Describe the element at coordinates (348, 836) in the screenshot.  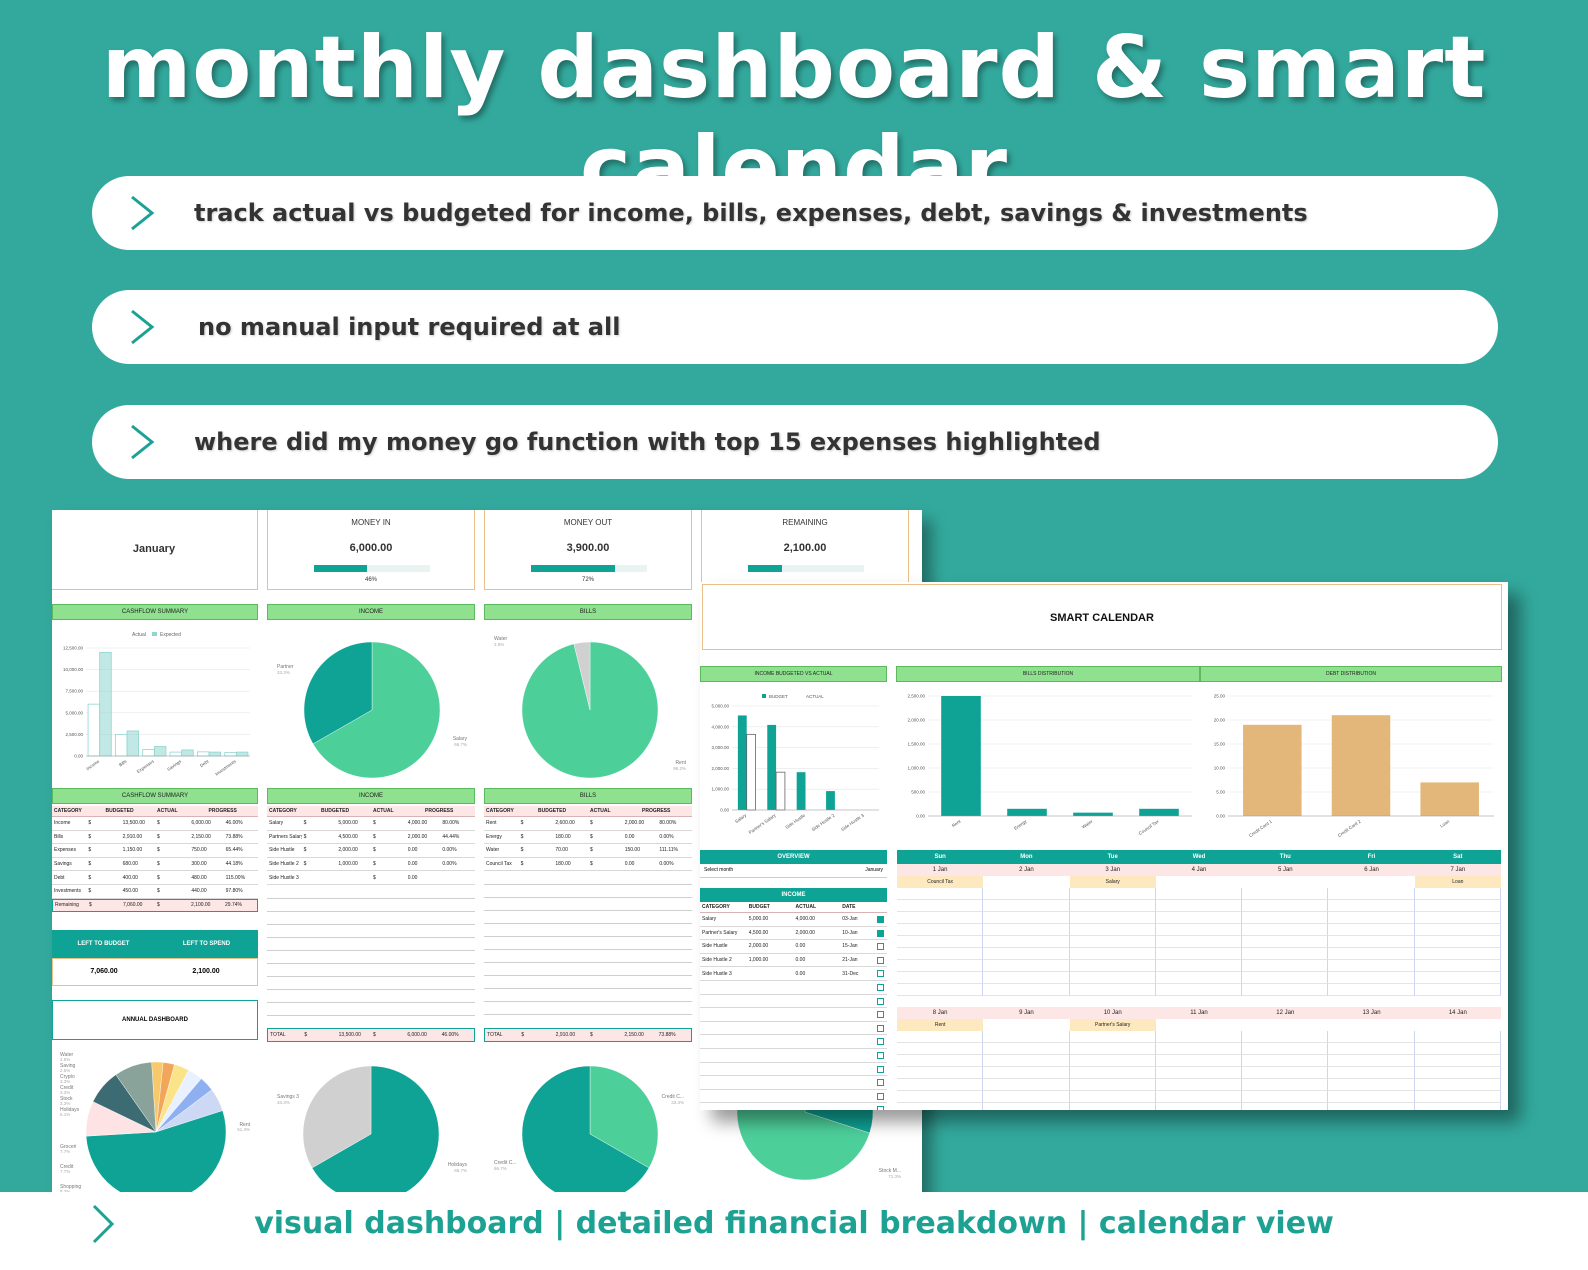
I see `table-cell: 4,500.00` at that location.